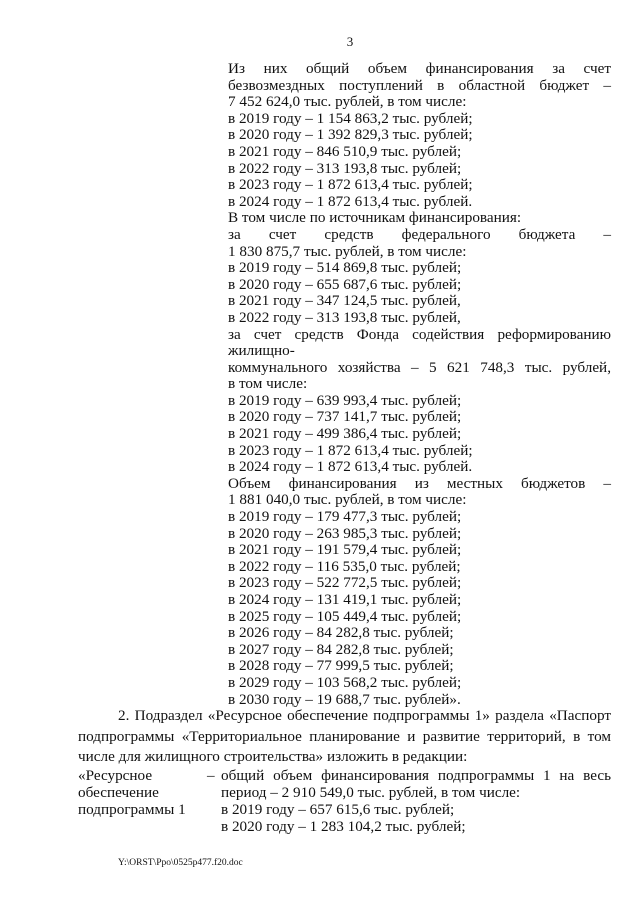  I want to click on footer-file-path: Y:\ORST\Ppo\0525p477.f20.doc, so click(180, 863).